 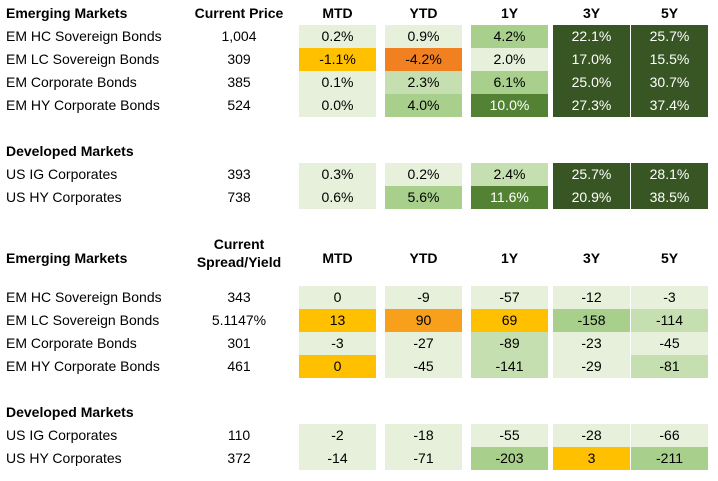 What do you see at coordinates (669, 197) in the screenshot?
I see `5y-cell: 38.5%` at bounding box center [669, 197].